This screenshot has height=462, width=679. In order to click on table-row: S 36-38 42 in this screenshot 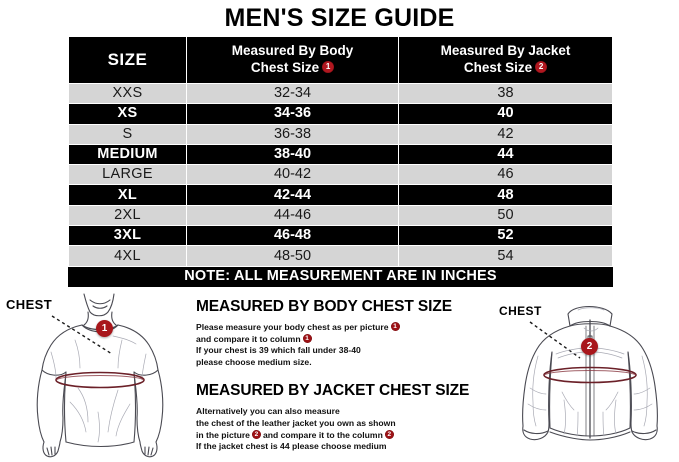, I will do `click(340, 134)`.